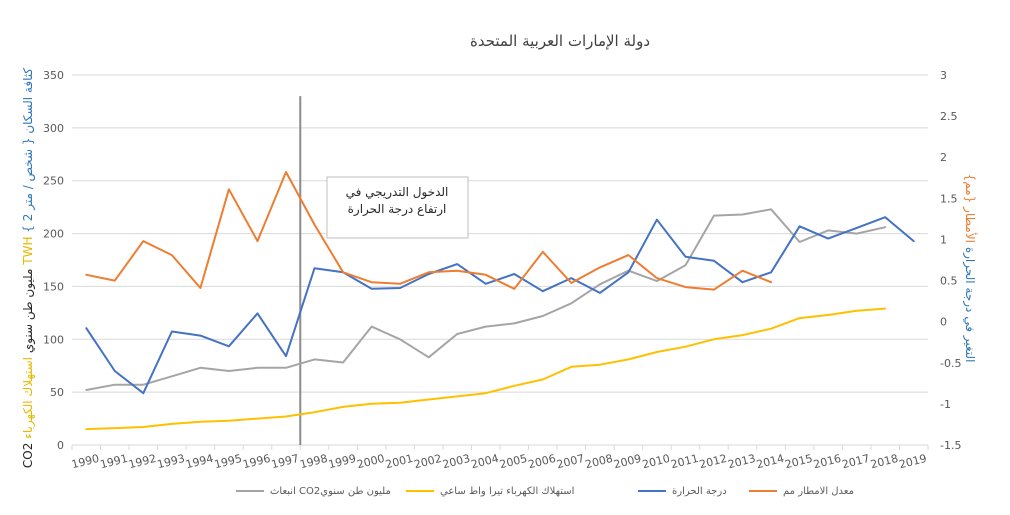 The height and width of the screenshot is (515, 1010). I want to click on x-tick-label: 2012, so click(713, 461).